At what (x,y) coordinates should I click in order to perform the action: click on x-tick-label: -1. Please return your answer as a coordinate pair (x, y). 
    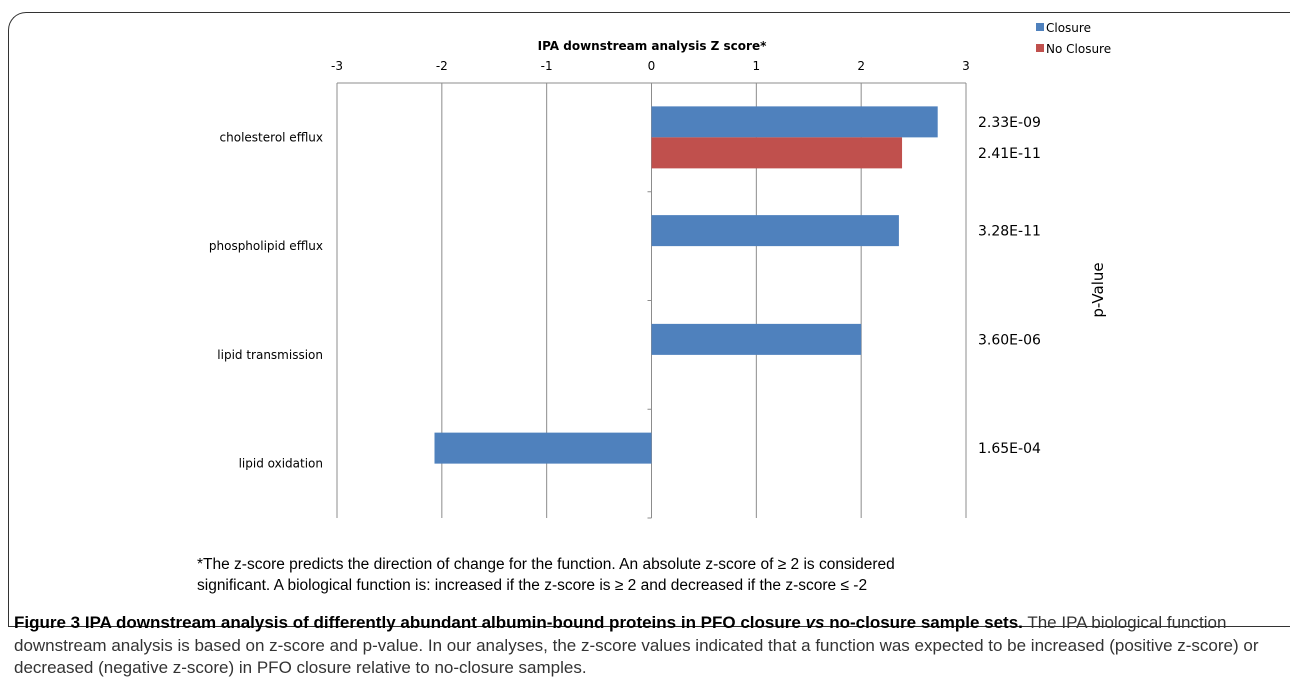
    Looking at the image, I should click on (547, 66).